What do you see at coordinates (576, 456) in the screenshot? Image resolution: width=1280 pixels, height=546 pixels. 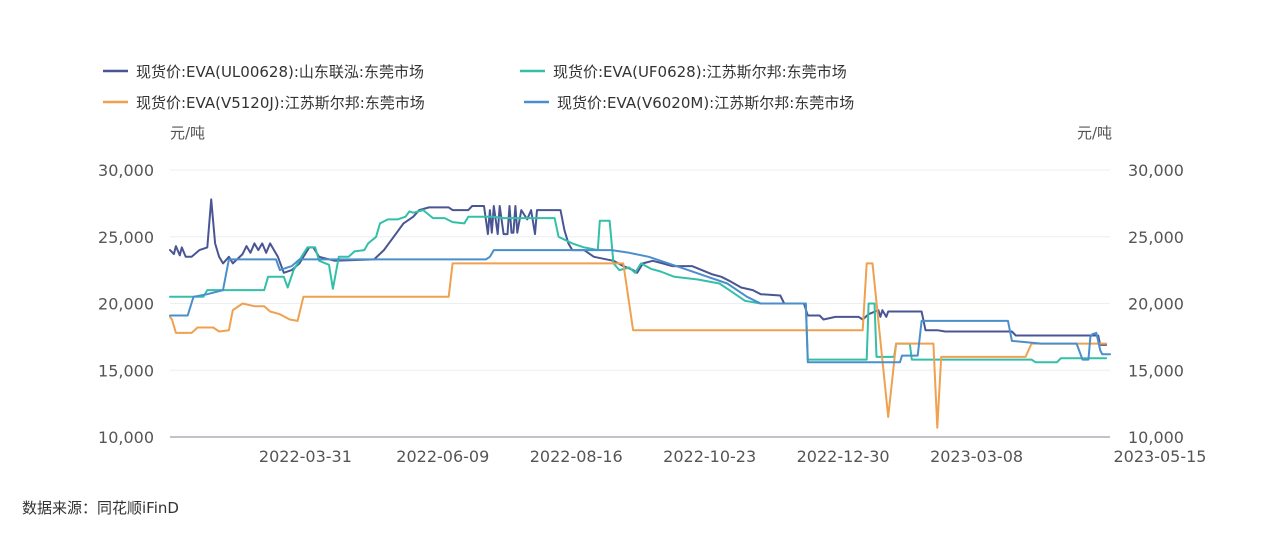 I see `x-tick-label: 2022-08-16` at bounding box center [576, 456].